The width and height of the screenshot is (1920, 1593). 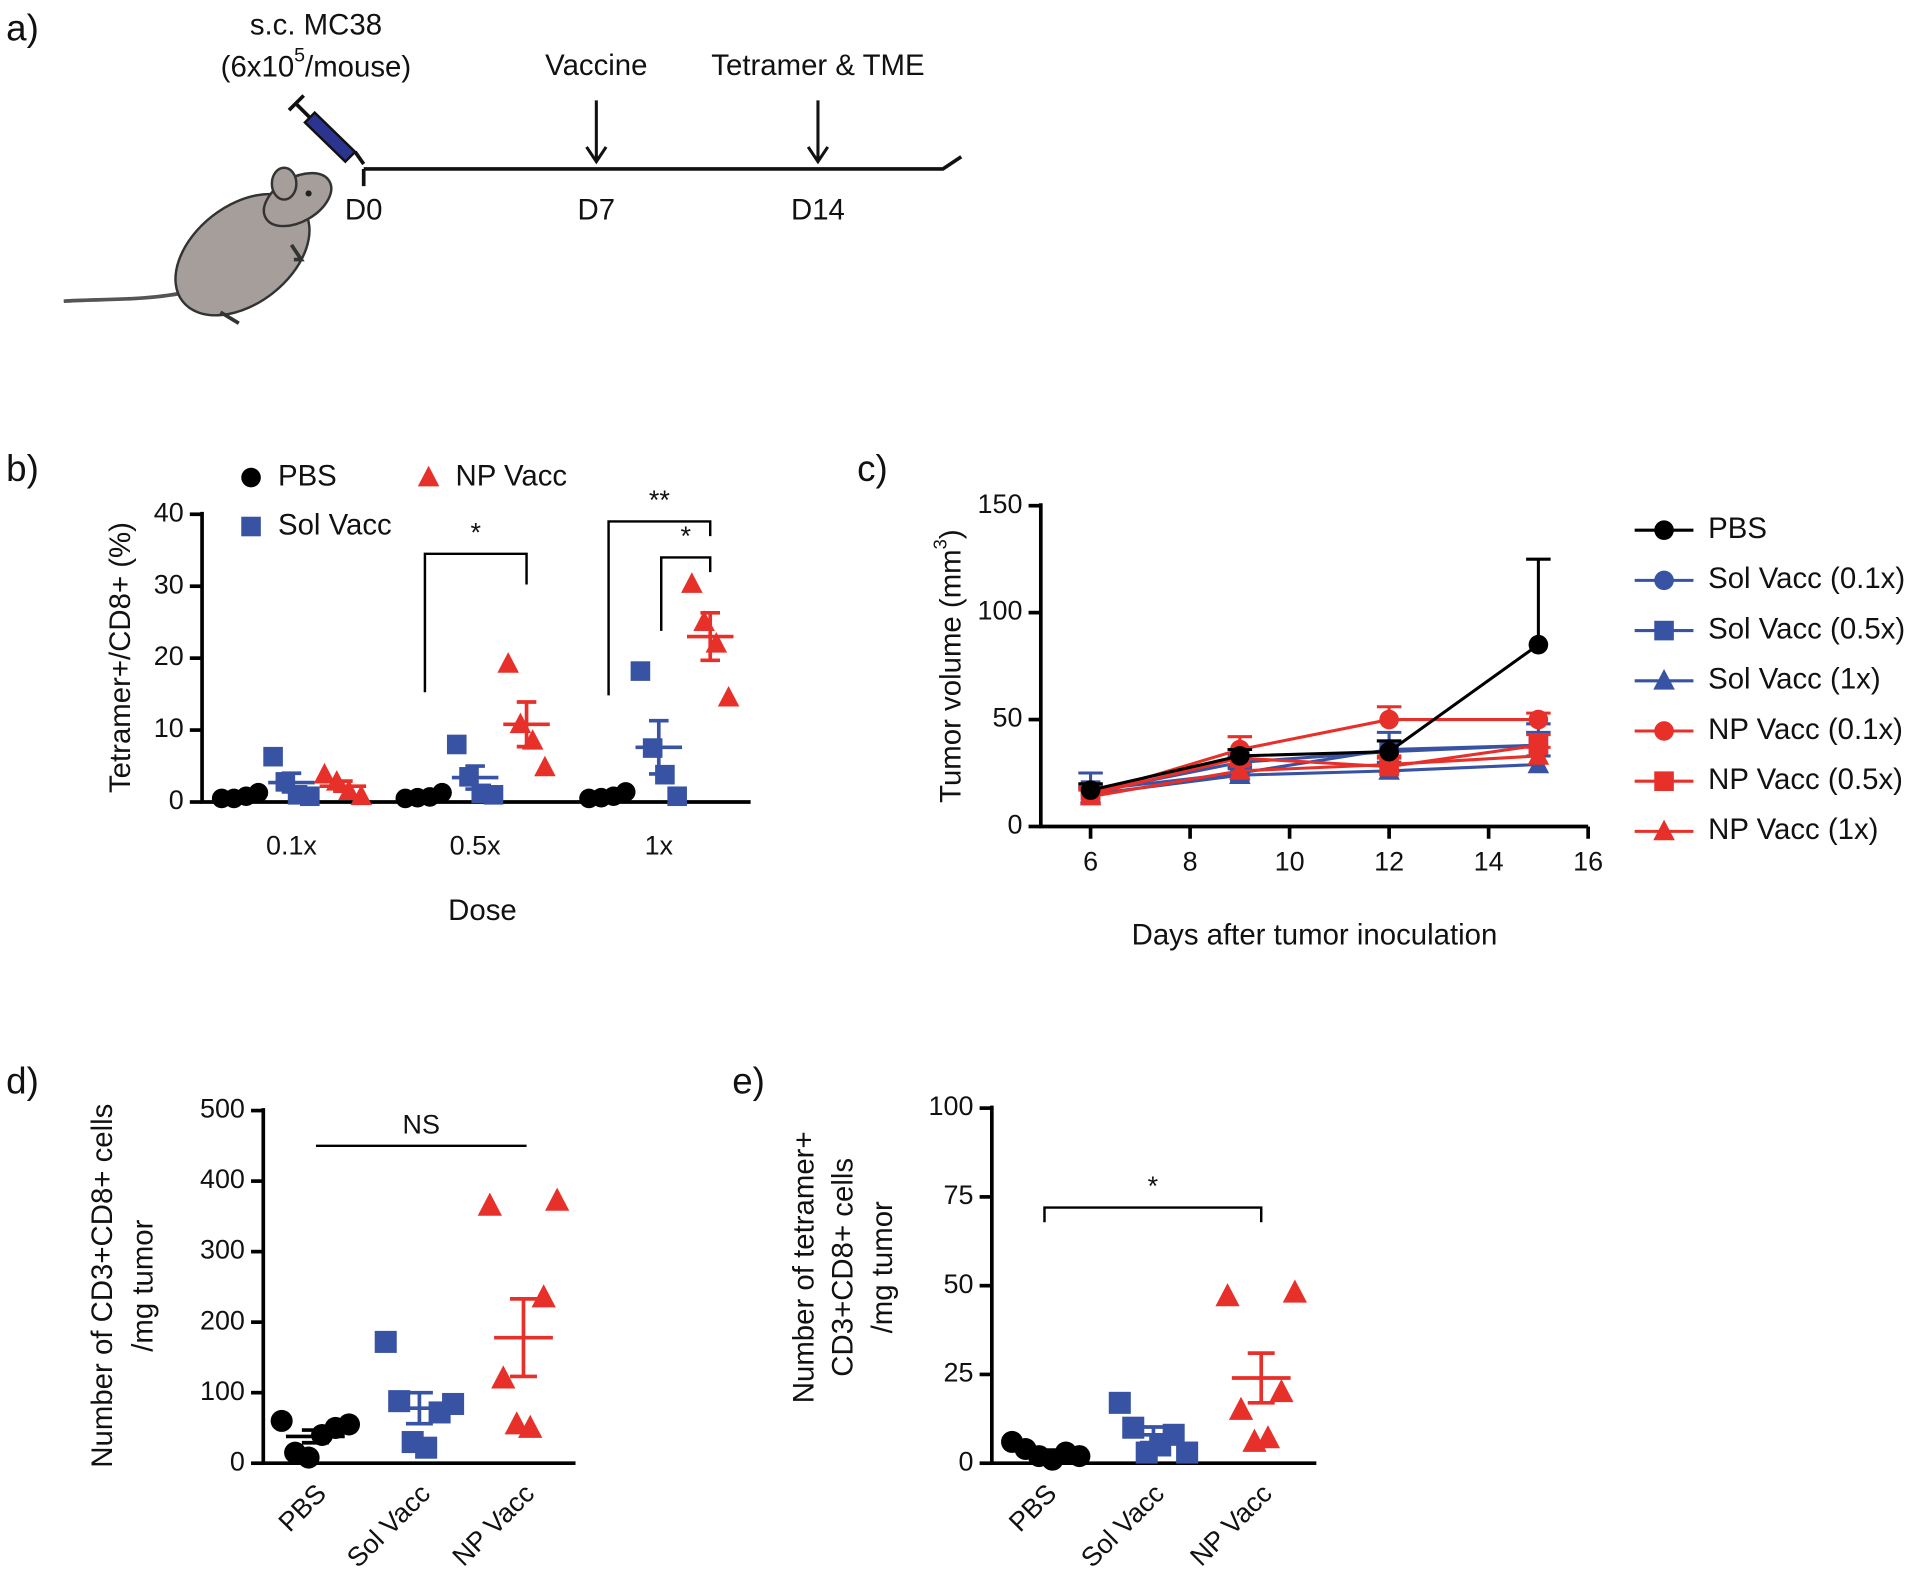 I want to click on mouse-feet, so click(x=262, y=284).